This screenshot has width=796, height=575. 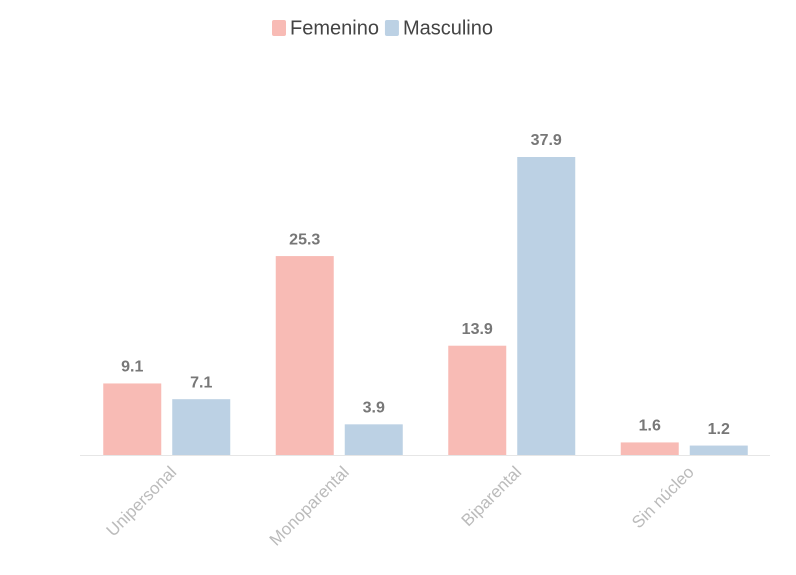 What do you see at coordinates (448, 28) in the screenshot?
I see `legend-label: Masculino` at bounding box center [448, 28].